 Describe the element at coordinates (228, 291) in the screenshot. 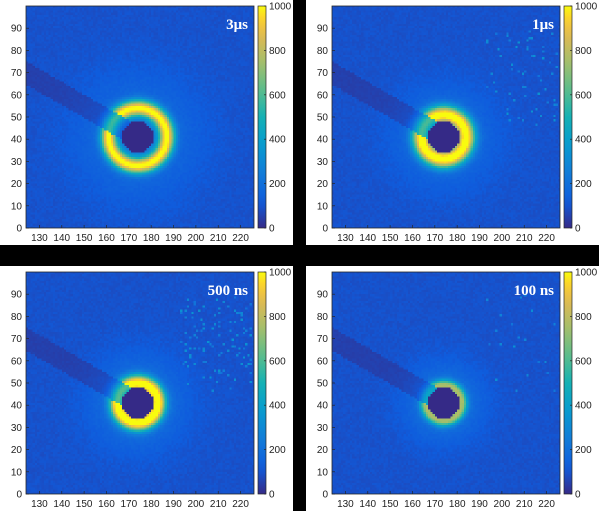

I see `panel-title: 500 ns` at that location.